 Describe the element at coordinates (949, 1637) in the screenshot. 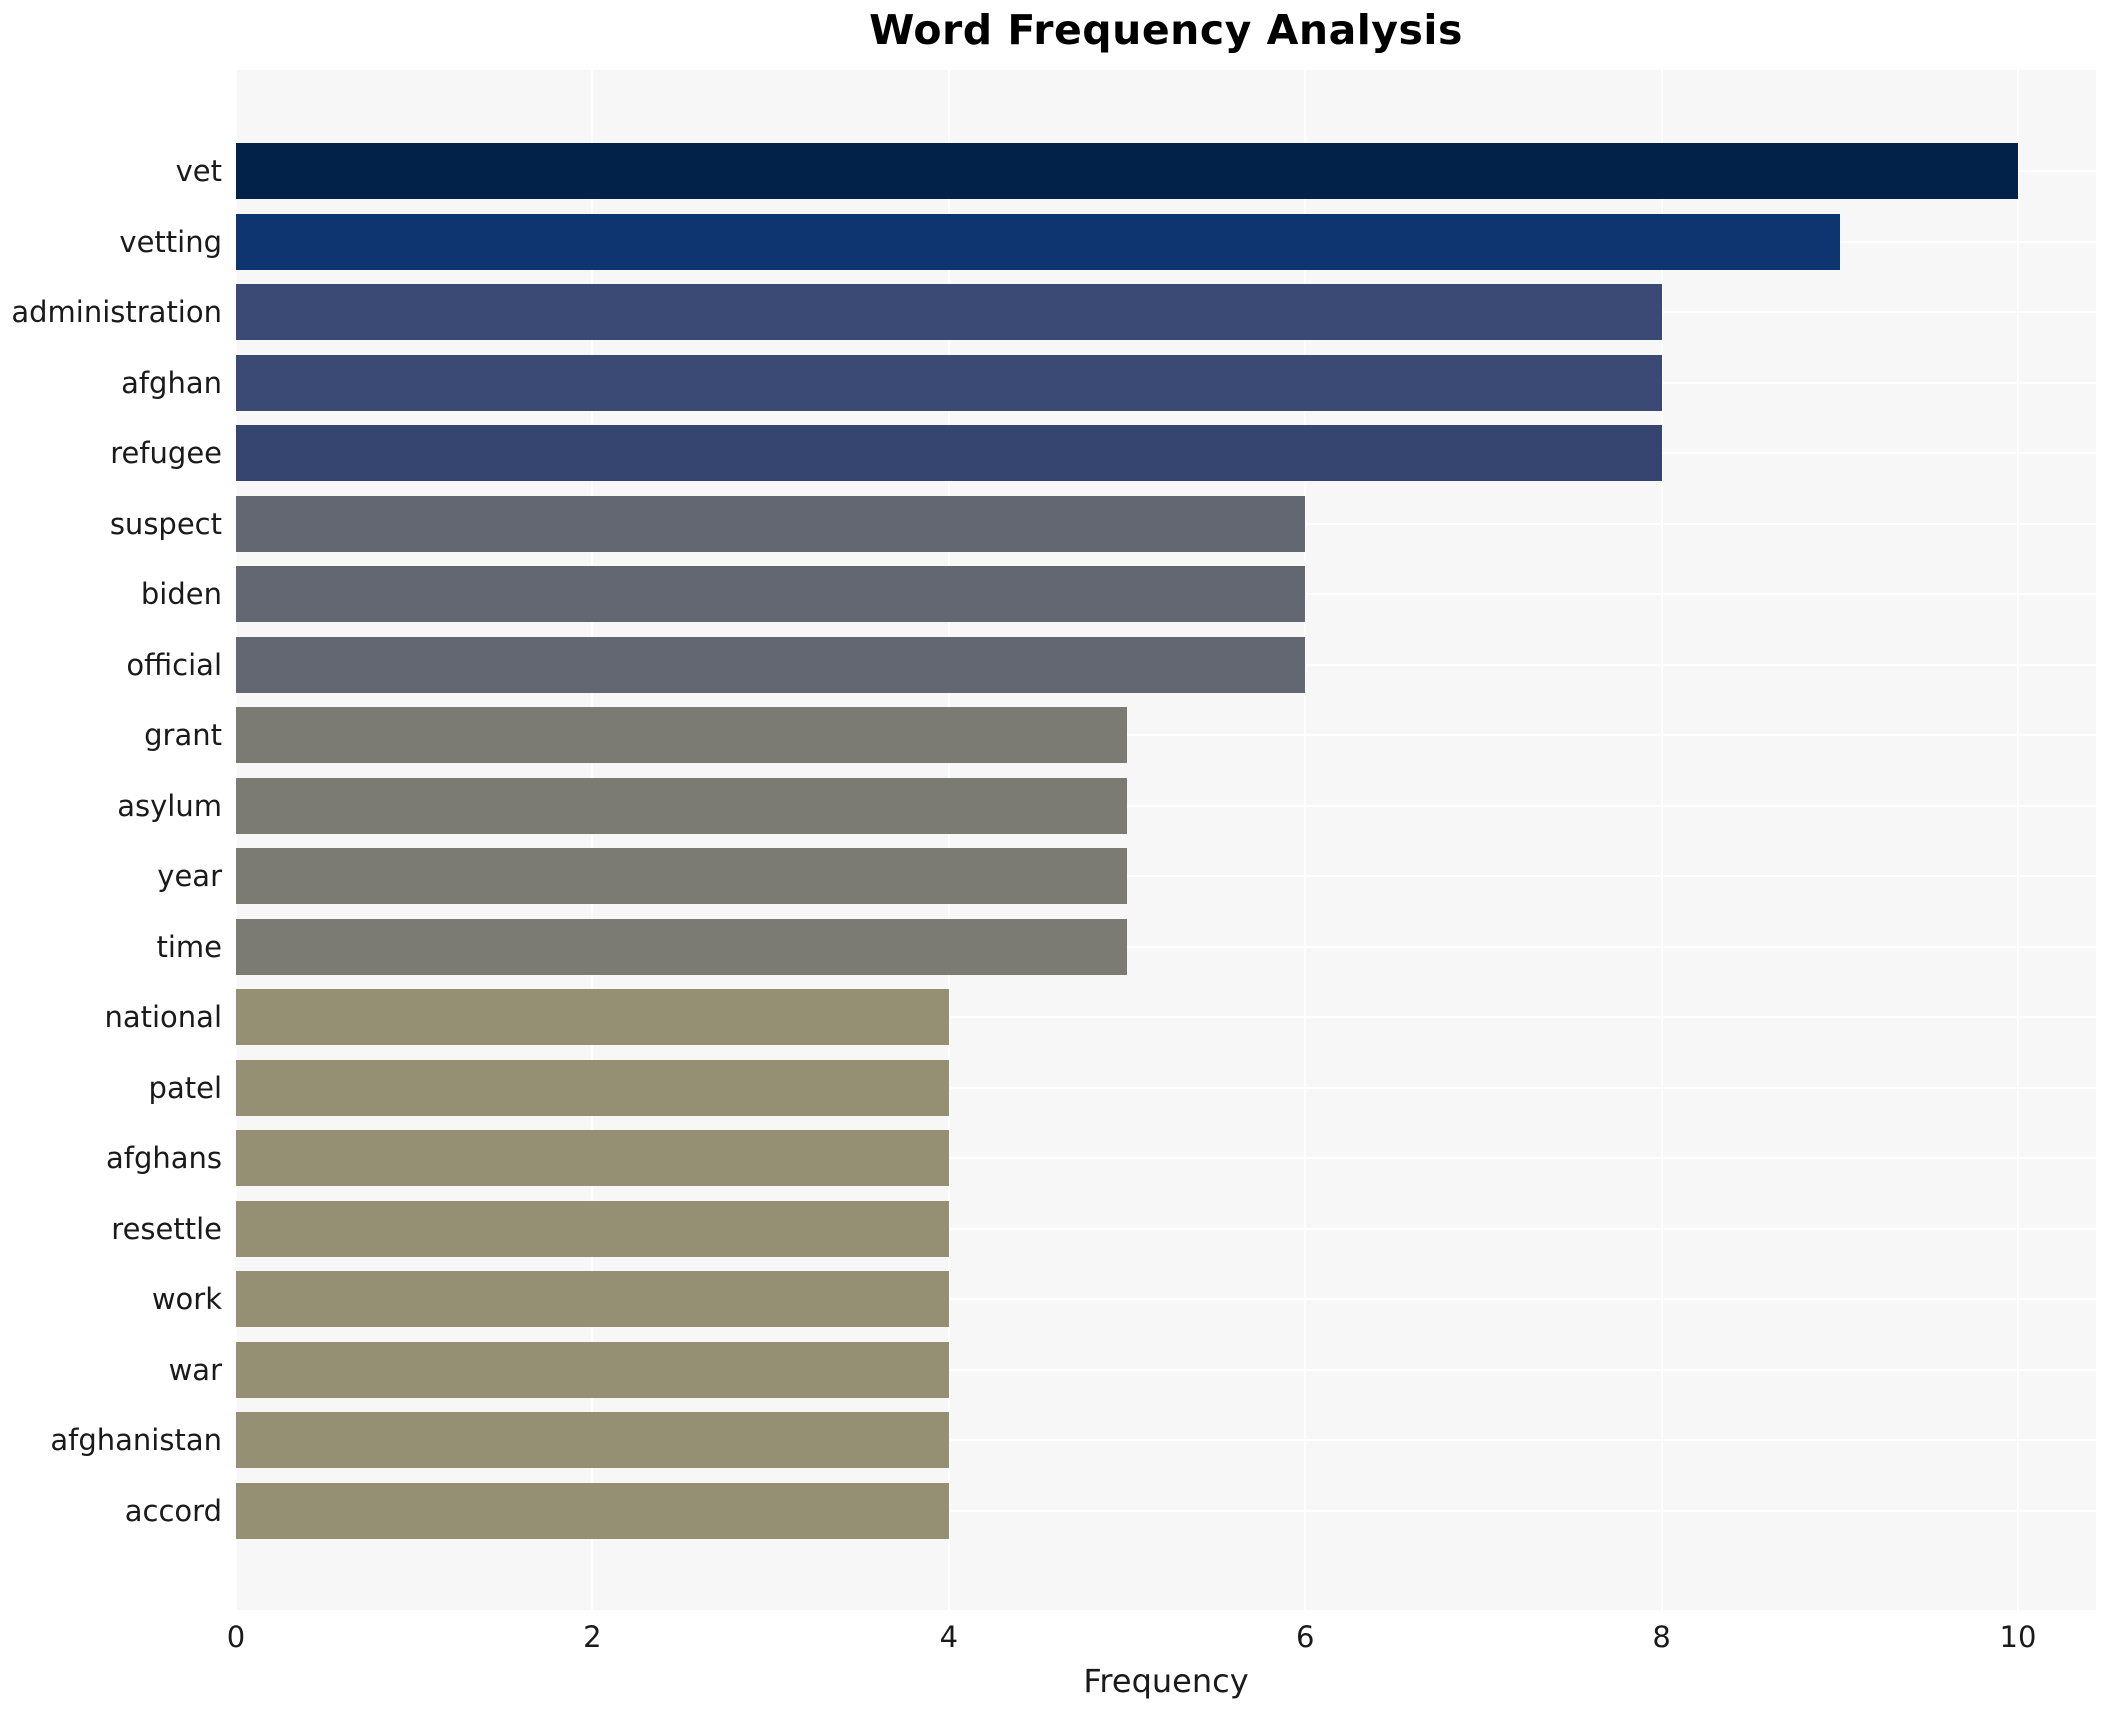

I see `x-tick-label-4: 4` at that location.